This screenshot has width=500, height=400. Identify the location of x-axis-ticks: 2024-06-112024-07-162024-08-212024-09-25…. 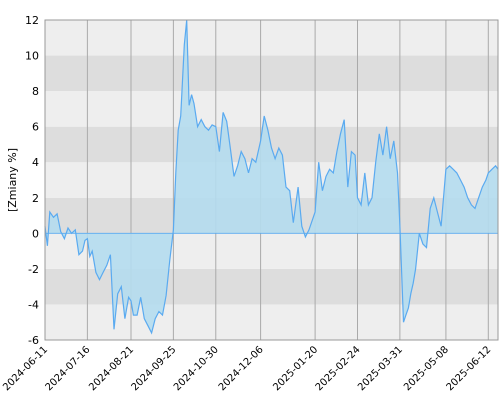
(247, 368).